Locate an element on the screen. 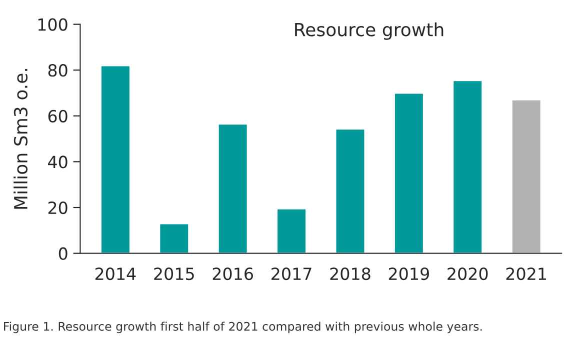  x-tick-label: 2018 is located at coordinates (350, 273).